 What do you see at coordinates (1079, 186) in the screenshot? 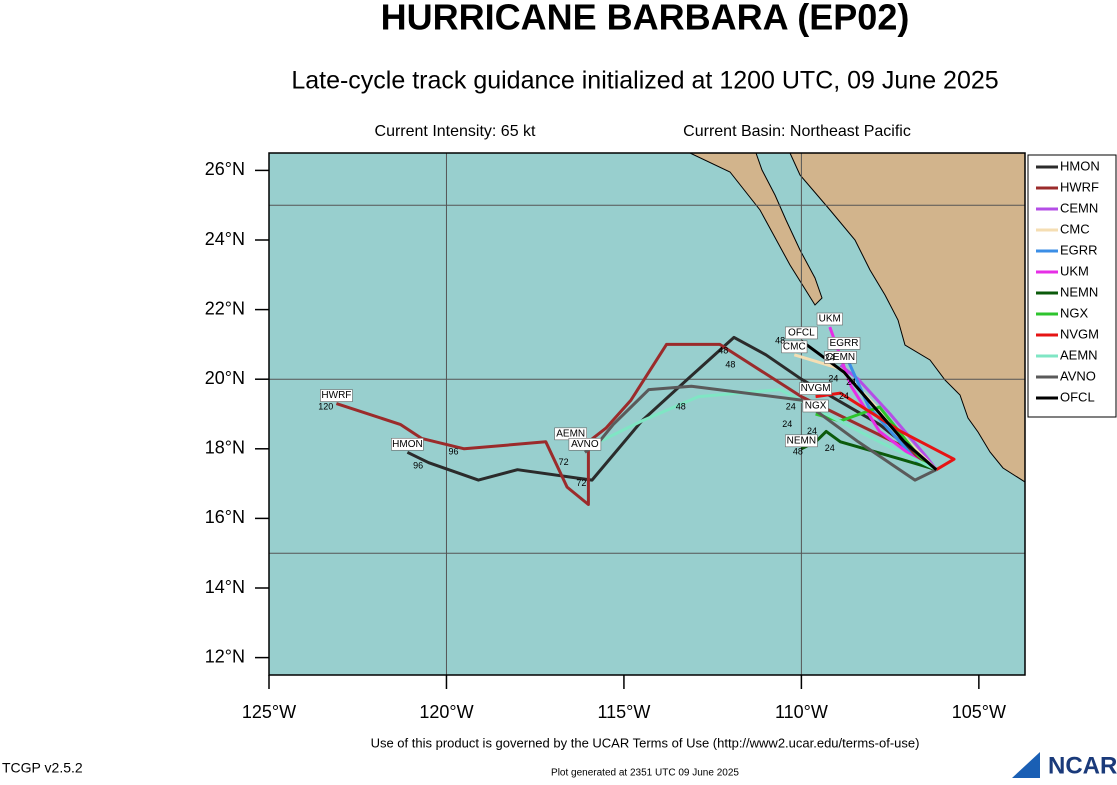
I see `legend-label: HWRF` at bounding box center [1079, 186].